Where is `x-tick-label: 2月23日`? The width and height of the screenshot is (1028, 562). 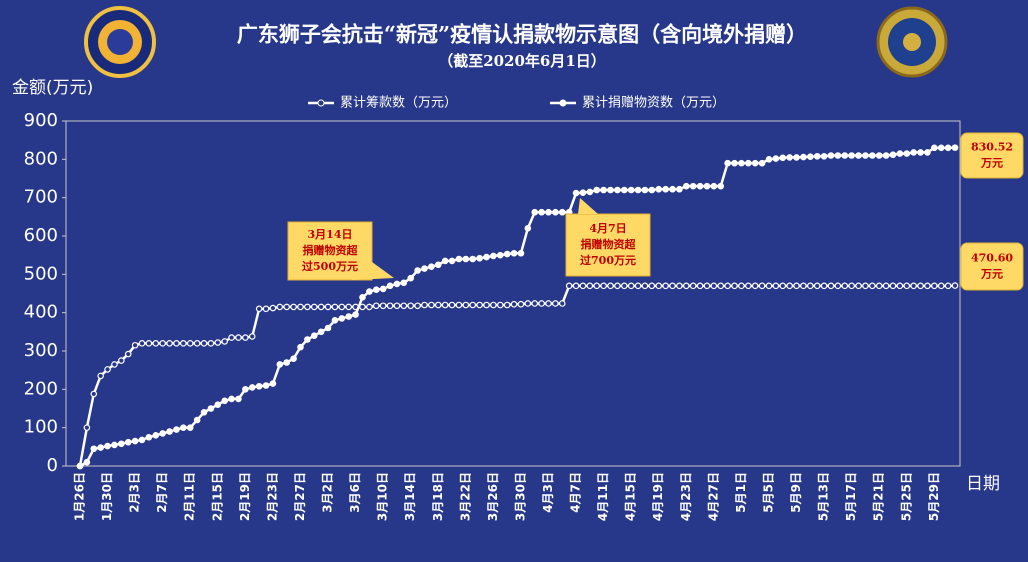
x-tick-label: 2月23日 is located at coordinates (272, 496).